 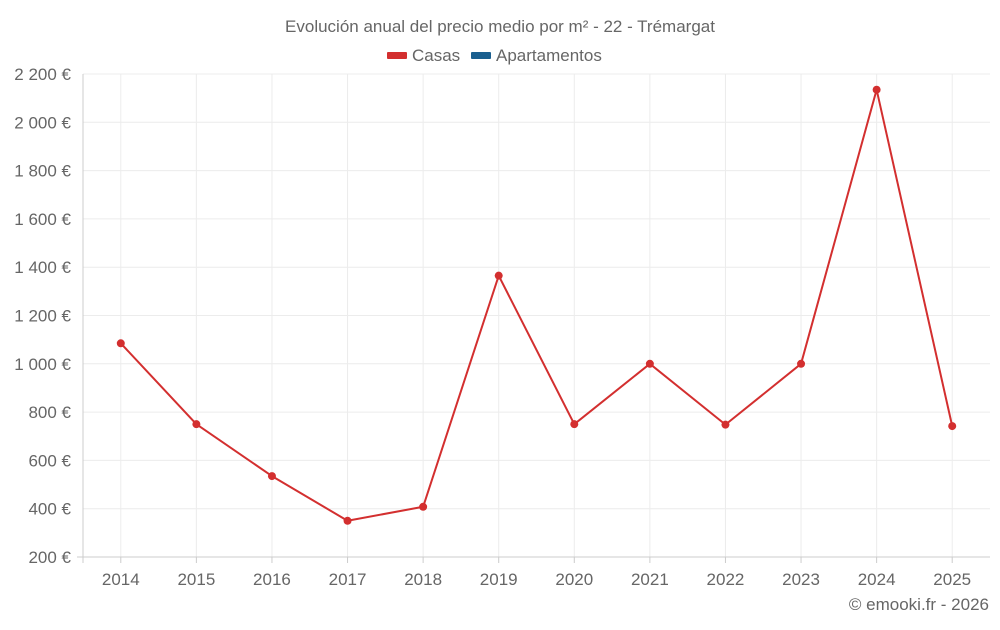 What do you see at coordinates (877, 579) in the screenshot?
I see `x-tick-label: 2024` at bounding box center [877, 579].